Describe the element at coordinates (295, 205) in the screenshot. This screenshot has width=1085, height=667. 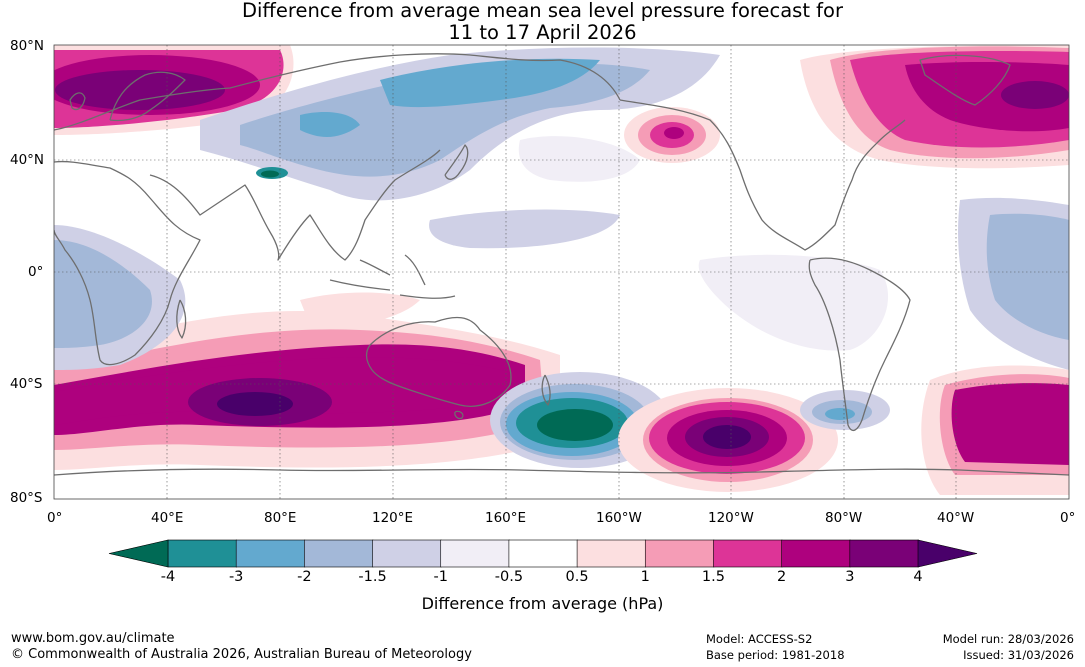
I see `coastline-south-asia` at that location.